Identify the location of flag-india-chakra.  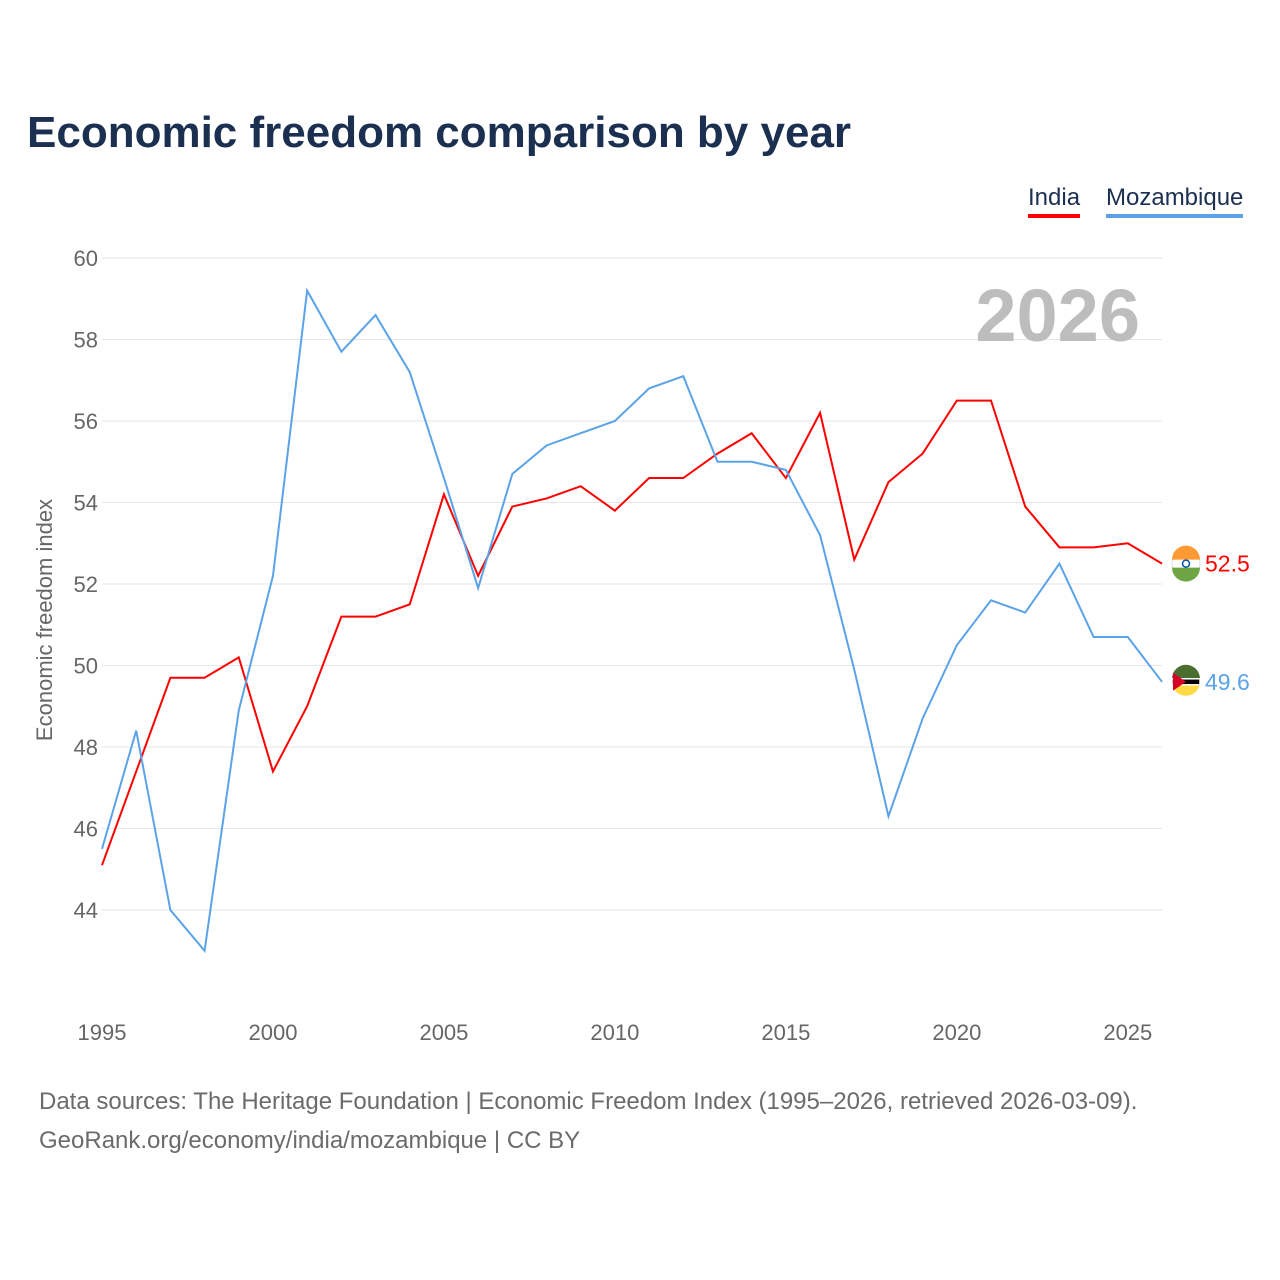
(1186, 563).